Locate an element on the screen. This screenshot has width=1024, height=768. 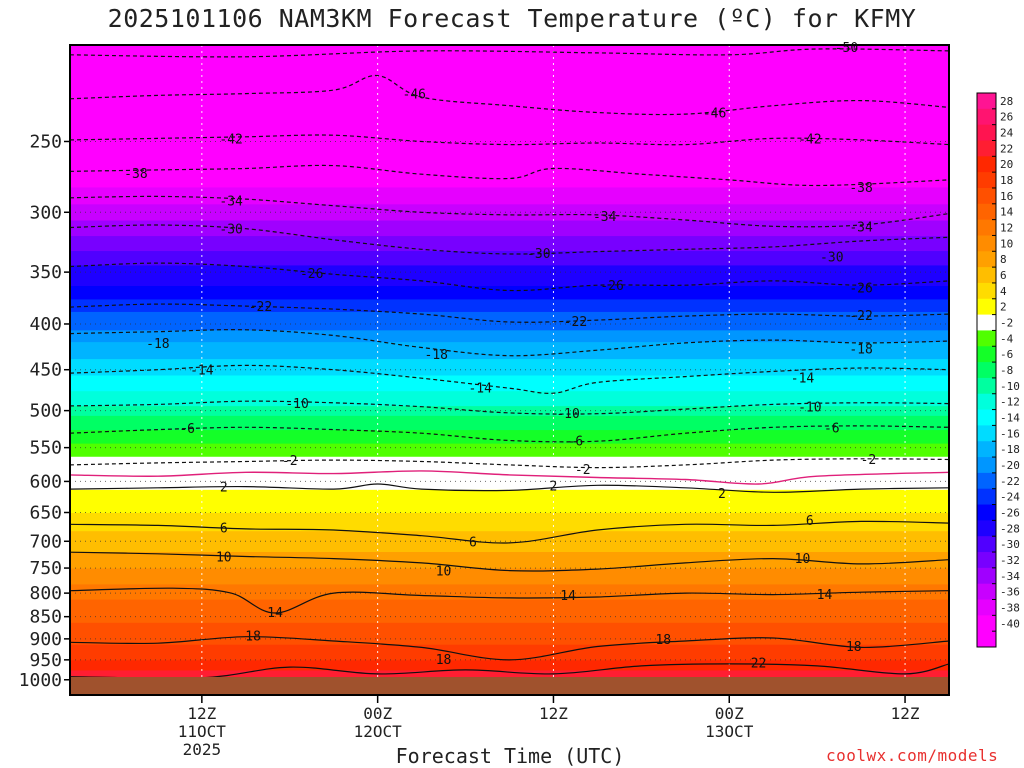
contour-label: 18 is located at coordinates (854, 647).